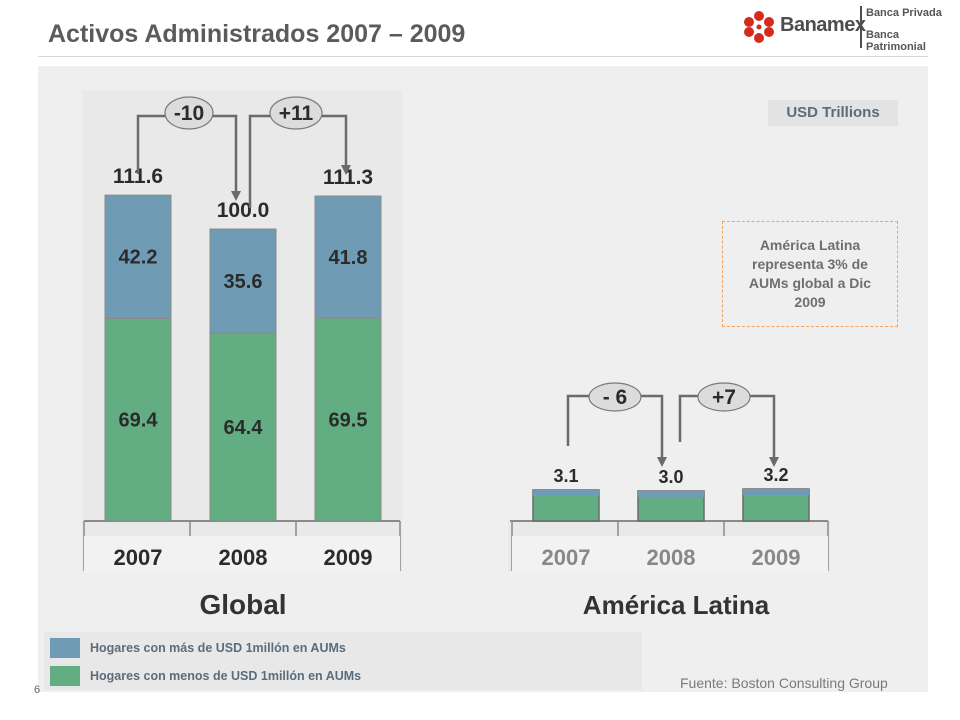 Image resolution: width=960 pixels, height=720 pixels. Describe the element at coordinates (775, 475) in the screenshot. I see `latam-total-label: 3.2` at that location.